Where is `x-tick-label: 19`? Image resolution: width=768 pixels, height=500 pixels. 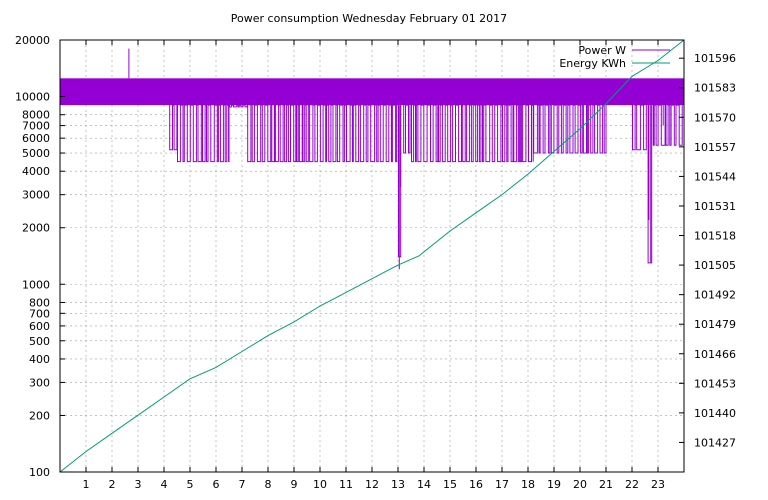
x-tick-label: 19 is located at coordinates (554, 484).